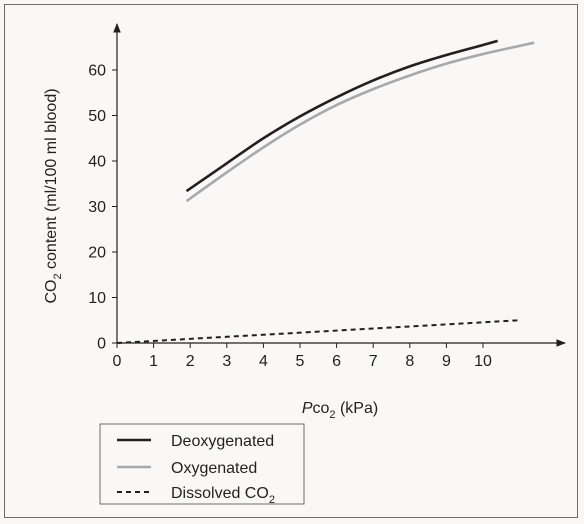  I want to click on legend: Deoxygenated Oxygenated Dissolved CO2, so click(202, 464).